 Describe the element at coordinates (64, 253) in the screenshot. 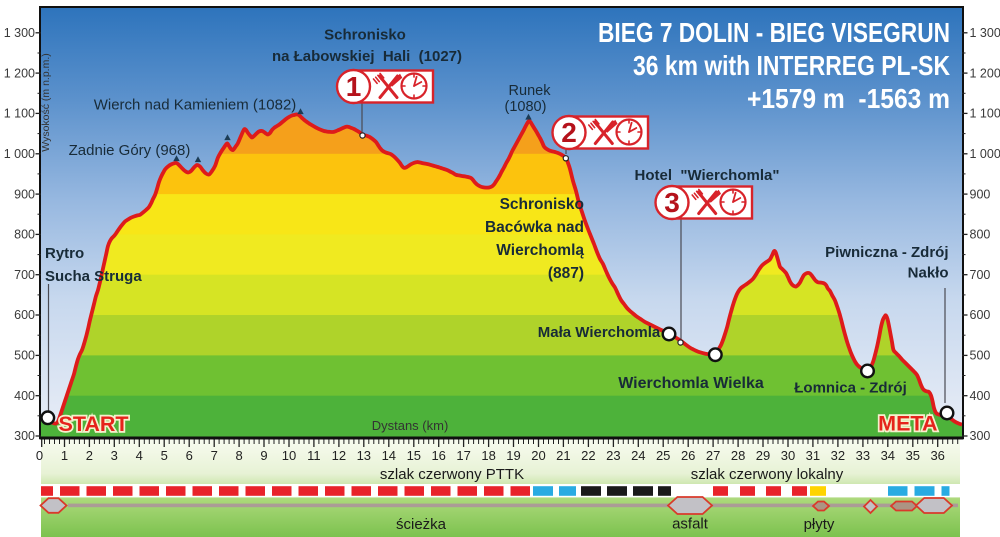

I see `svg-text: Rytro` at that location.